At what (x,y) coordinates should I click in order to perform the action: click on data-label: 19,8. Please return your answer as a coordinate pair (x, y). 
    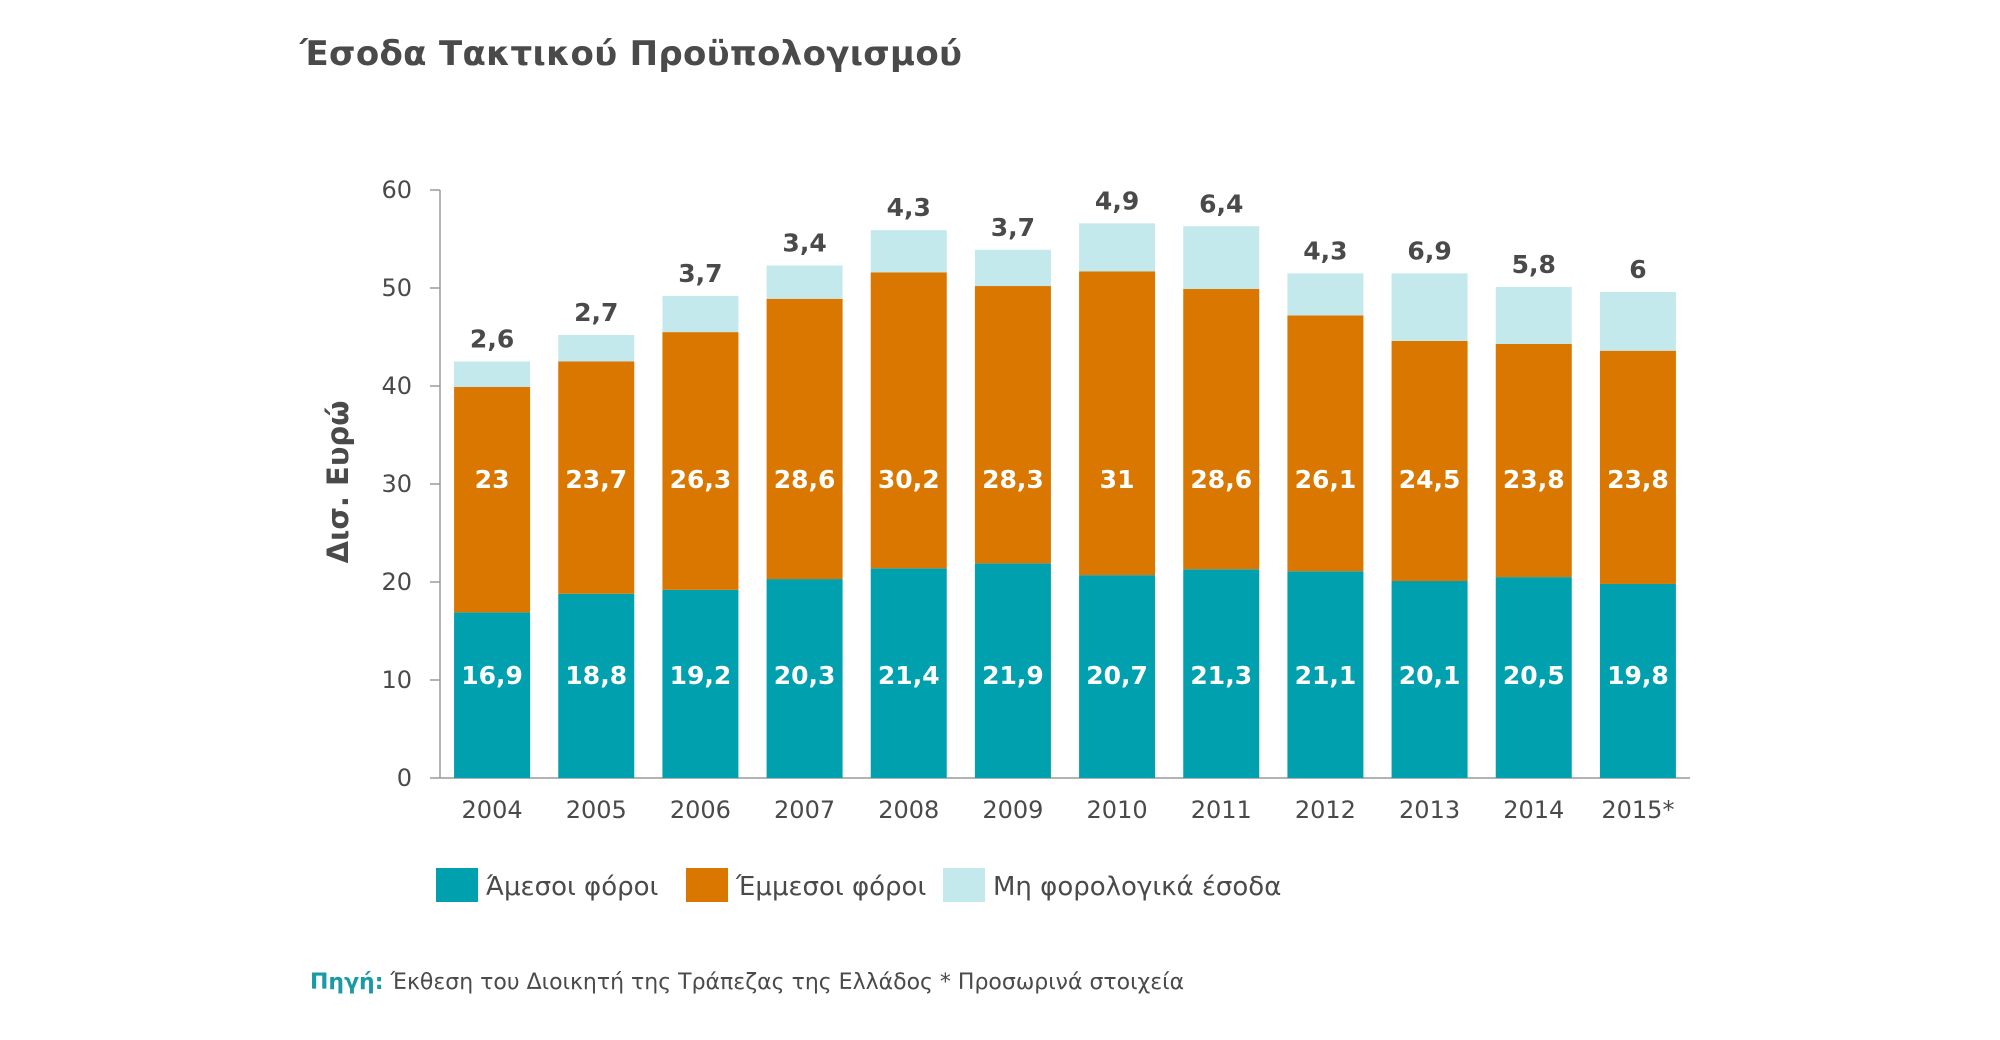
    Looking at the image, I should click on (1638, 675).